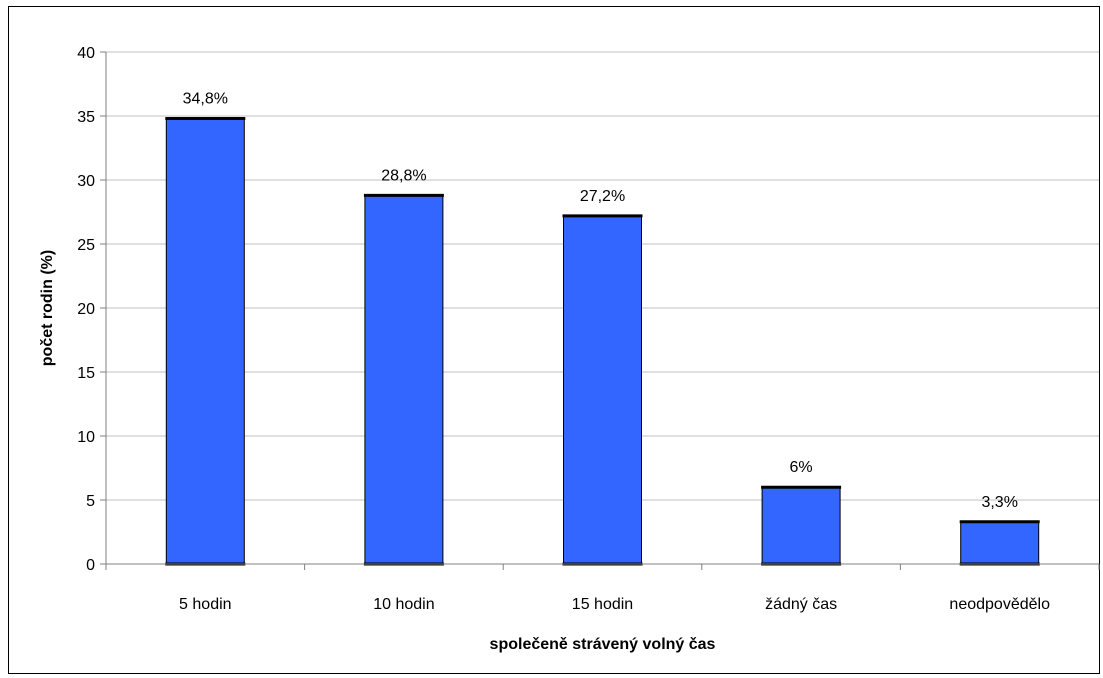  Describe the element at coordinates (86, 117) in the screenshot. I see `y-tick-label: 35` at that location.